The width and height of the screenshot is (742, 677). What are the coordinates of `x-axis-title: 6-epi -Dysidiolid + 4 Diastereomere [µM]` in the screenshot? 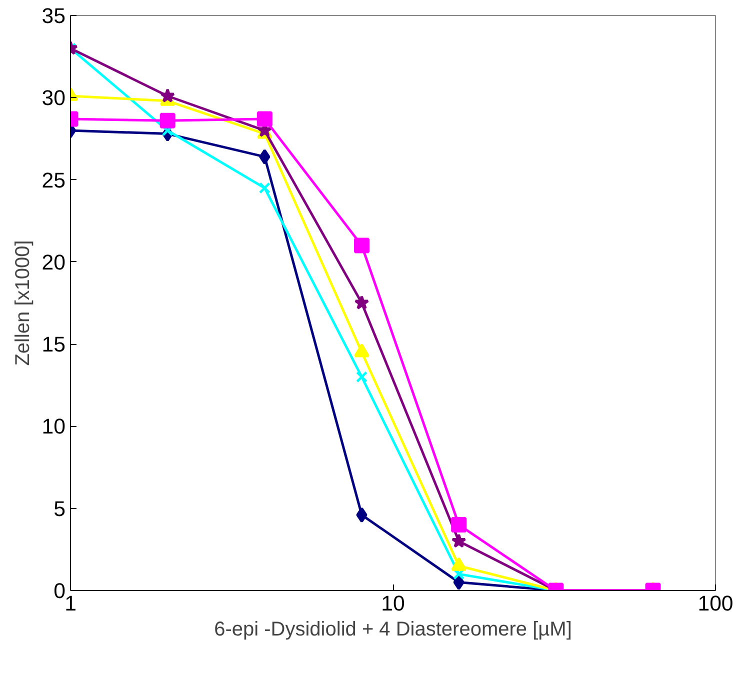 It's located at (393, 629).